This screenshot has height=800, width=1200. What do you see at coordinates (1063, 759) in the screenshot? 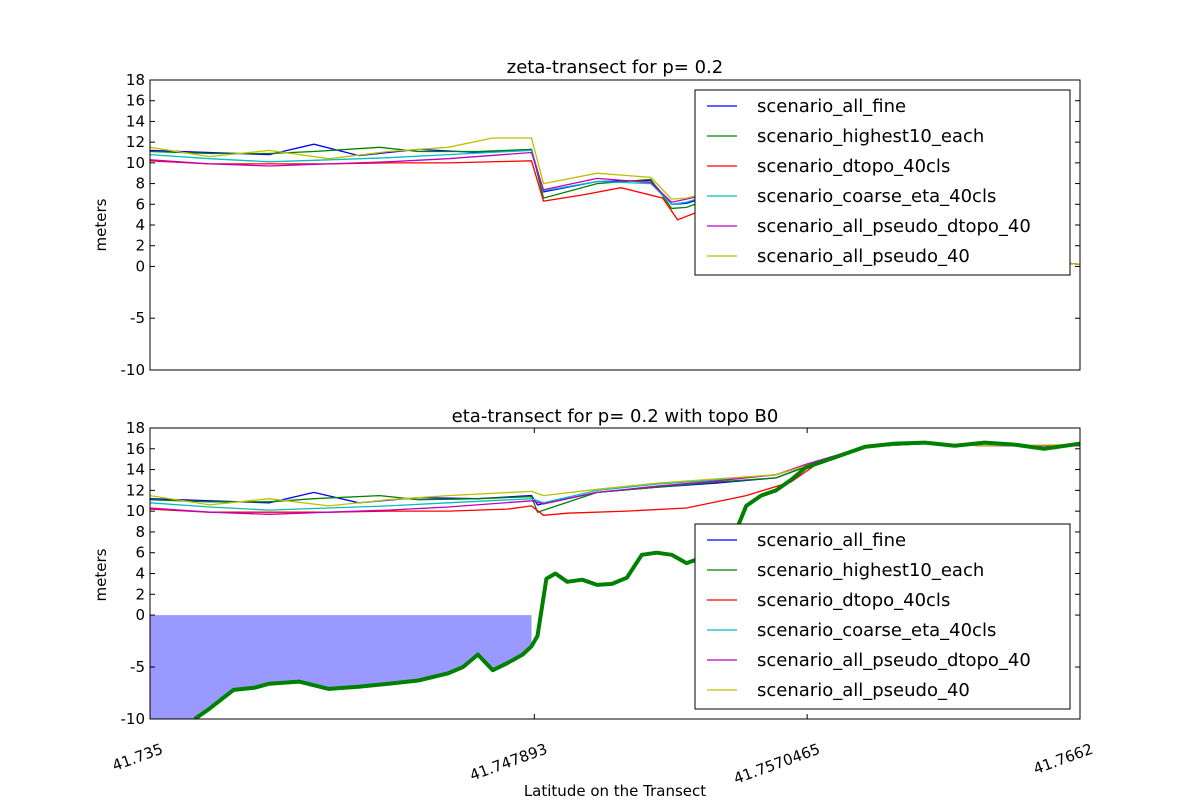
I see `xtick-label: 41.7662` at bounding box center [1063, 759].